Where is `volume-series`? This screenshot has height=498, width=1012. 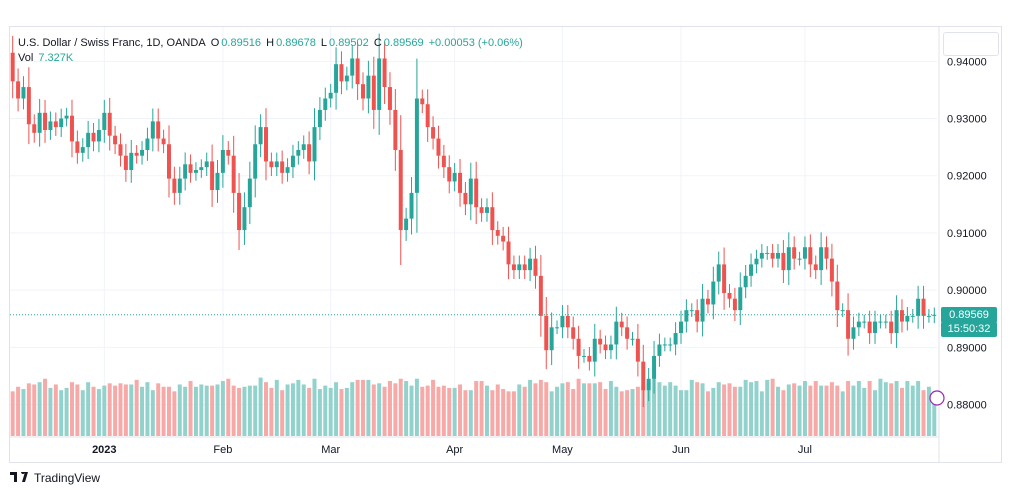
volume-series is located at coordinates (473, 406).